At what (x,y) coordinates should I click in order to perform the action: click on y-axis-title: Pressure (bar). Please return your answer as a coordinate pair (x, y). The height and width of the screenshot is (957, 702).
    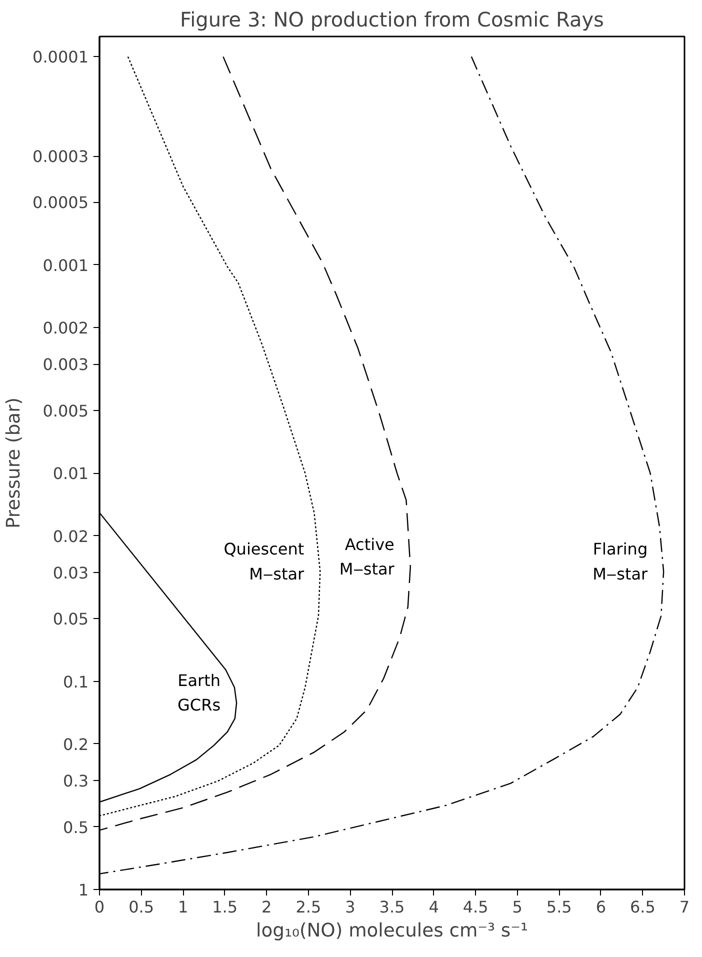
    Looking at the image, I should click on (14, 463).